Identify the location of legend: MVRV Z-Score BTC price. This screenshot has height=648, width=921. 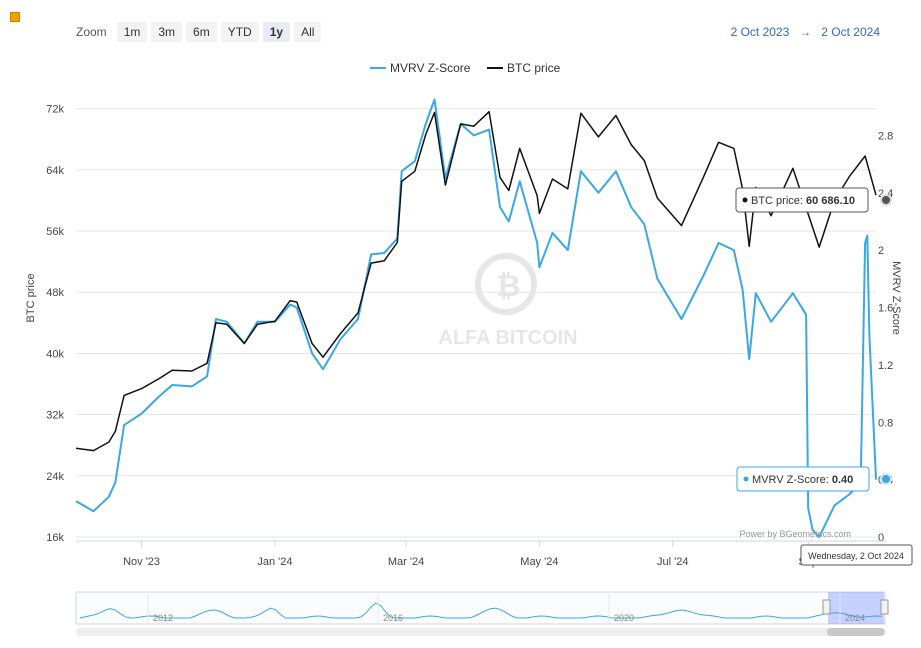
(465, 68).